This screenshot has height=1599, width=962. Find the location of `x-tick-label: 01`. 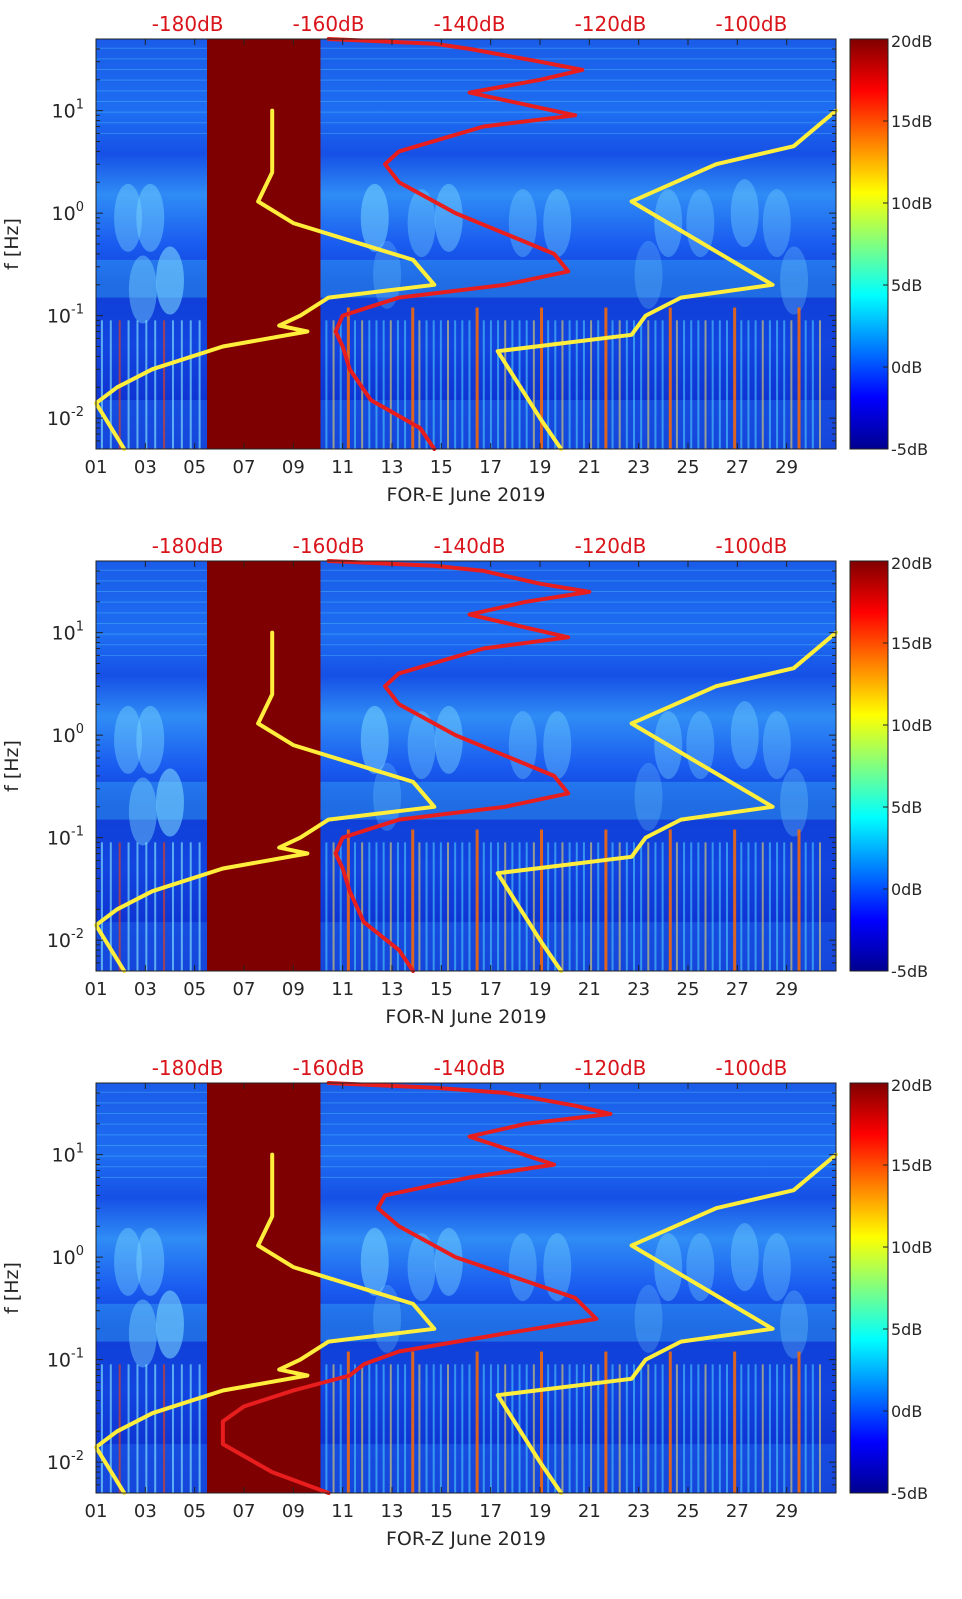

x-tick-label: 01 is located at coordinates (96, 467).